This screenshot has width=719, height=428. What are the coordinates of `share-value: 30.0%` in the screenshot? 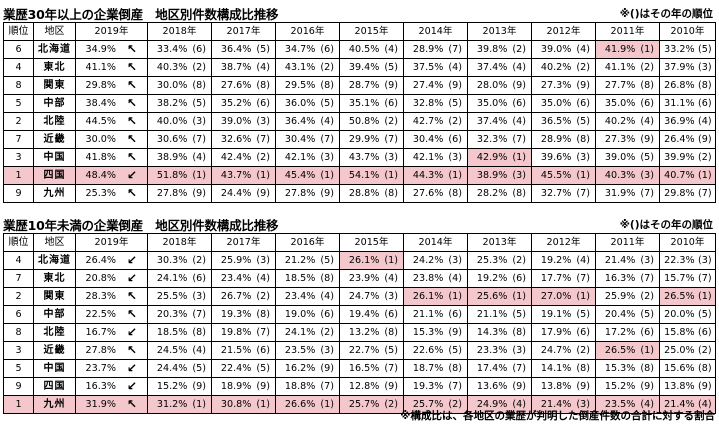 It's located at (100, 139).